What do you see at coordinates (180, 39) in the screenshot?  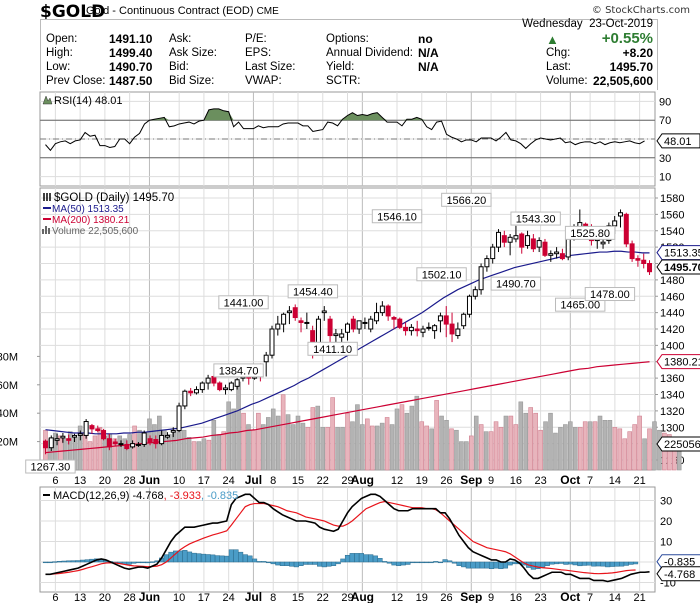 I see `ask-label: Ask:` at bounding box center [180, 39].